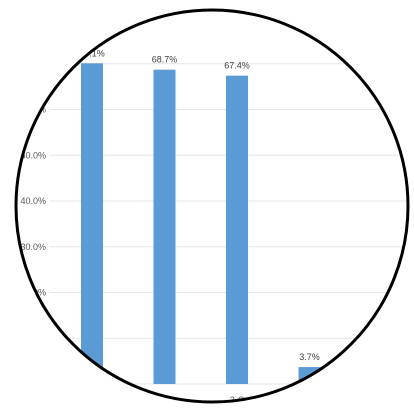 Image resolution: width=414 pixels, height=417 pixels. What do you see at coordinates (309, 357) in the screenshot?
I see `data-label: 3.7%` at bounding box center [309, 357].